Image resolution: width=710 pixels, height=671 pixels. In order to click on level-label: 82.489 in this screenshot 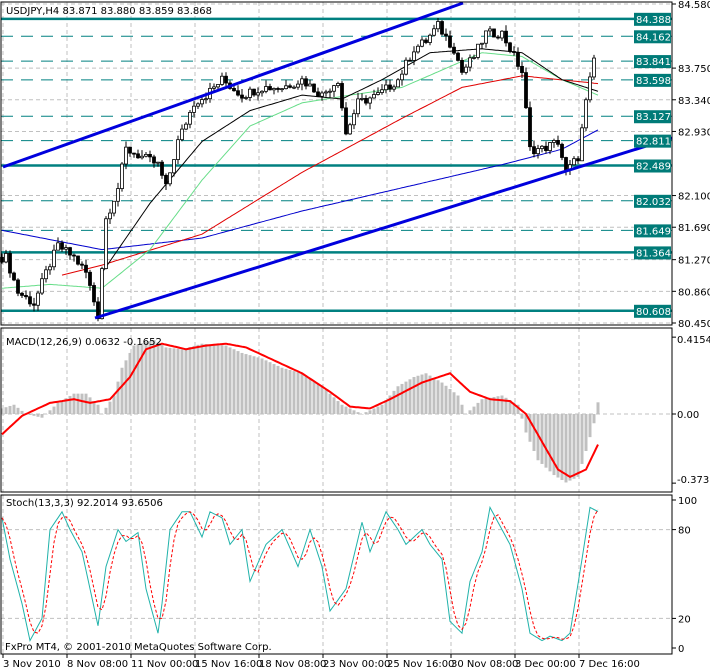, I will do `click(653, 167)`.